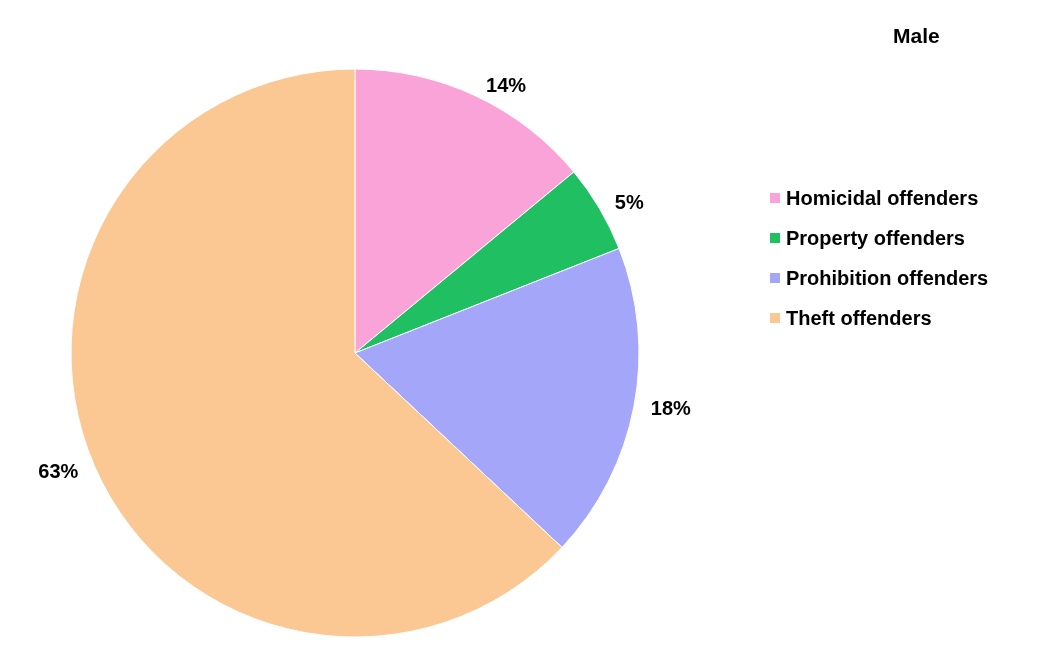 The image size is (1051, 647). What do you see at coordinates (916, 35) in the screenshot?
I see `chart-title: Male` at bounding box center [916, 35].